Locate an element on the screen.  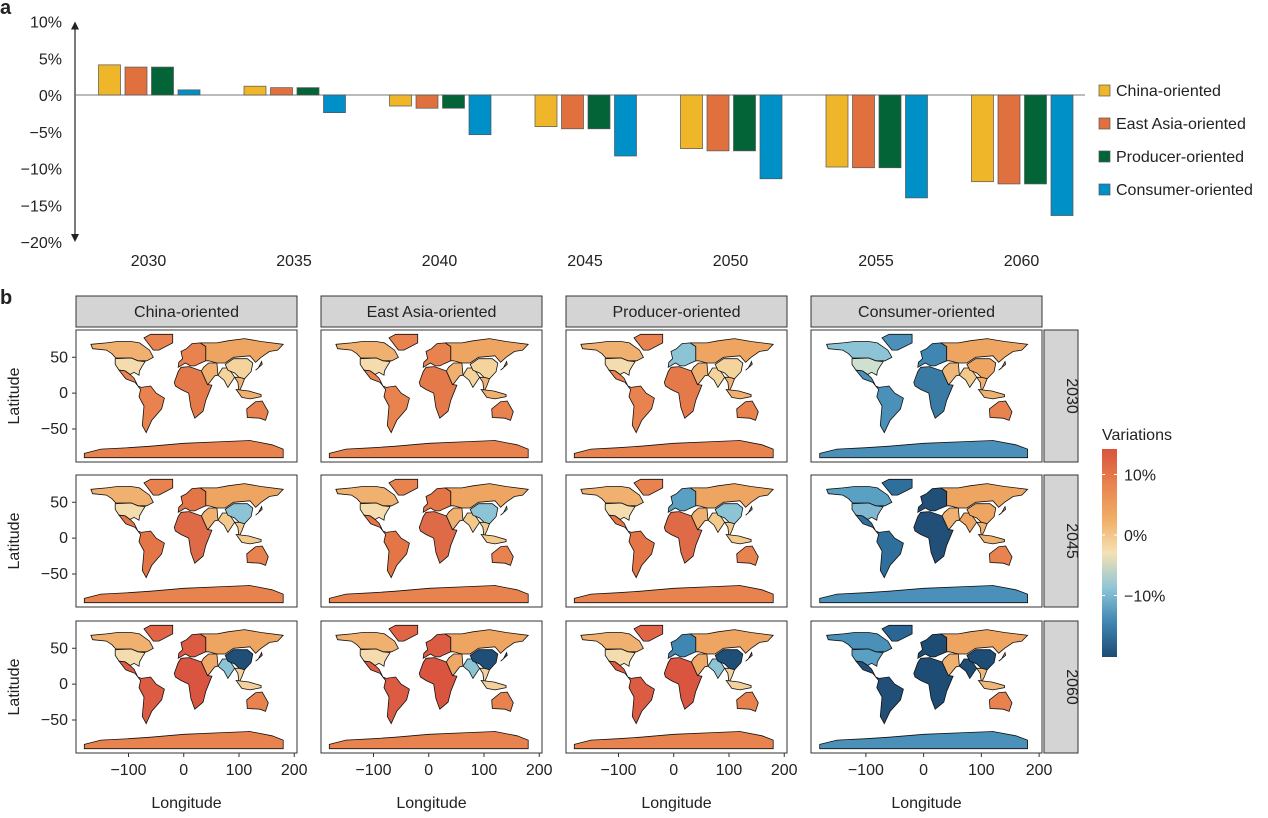
facet-row-label: 2045 is located at coordinates (1071, 541).